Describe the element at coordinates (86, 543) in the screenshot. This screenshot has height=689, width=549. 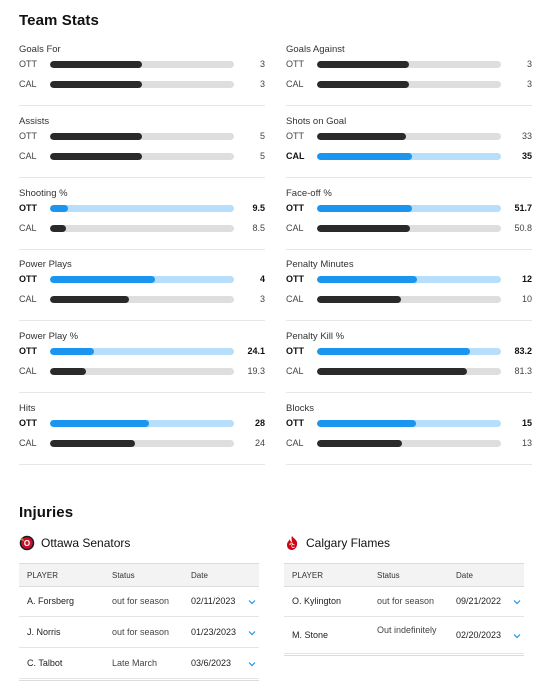
I see `team-name: Ottawa Senators` at that location.